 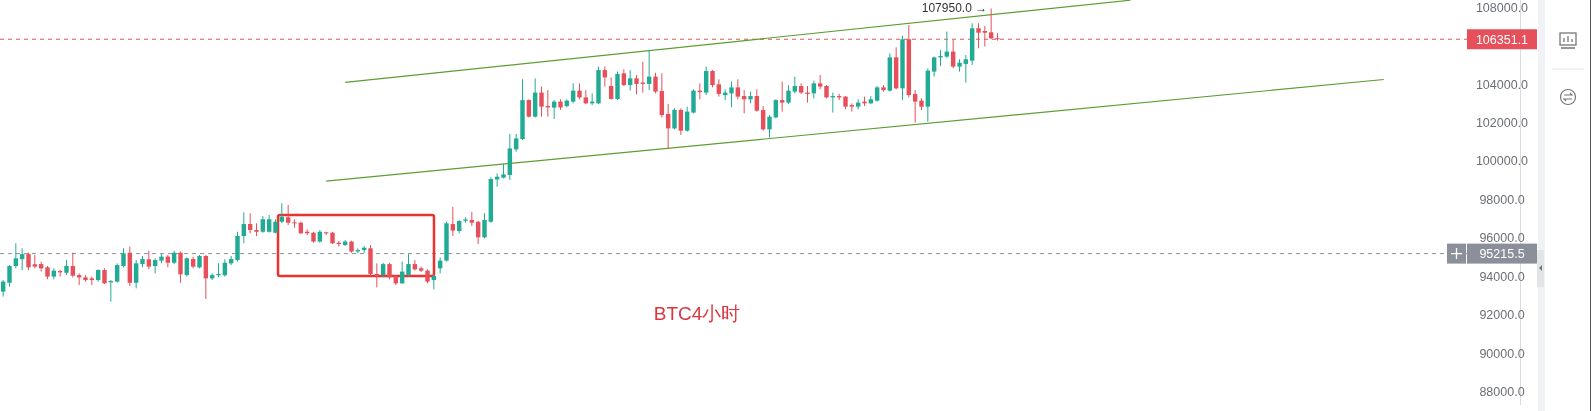 I want to click on y-tick-label: 100000.0, so click(x=1502, y=161).